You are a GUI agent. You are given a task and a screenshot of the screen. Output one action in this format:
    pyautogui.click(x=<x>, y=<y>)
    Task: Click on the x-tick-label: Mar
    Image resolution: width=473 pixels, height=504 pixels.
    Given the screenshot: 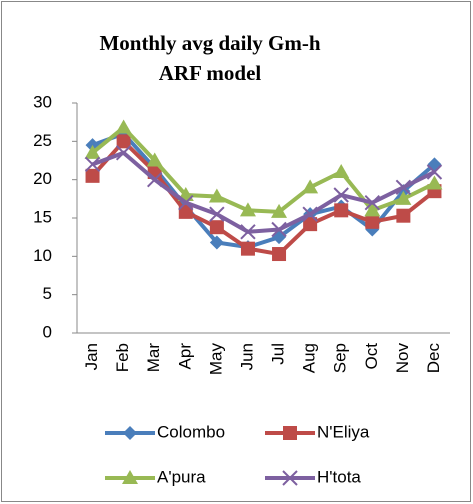 What is the action you would take?
    pyautogui.click(x=153, y=358)
    